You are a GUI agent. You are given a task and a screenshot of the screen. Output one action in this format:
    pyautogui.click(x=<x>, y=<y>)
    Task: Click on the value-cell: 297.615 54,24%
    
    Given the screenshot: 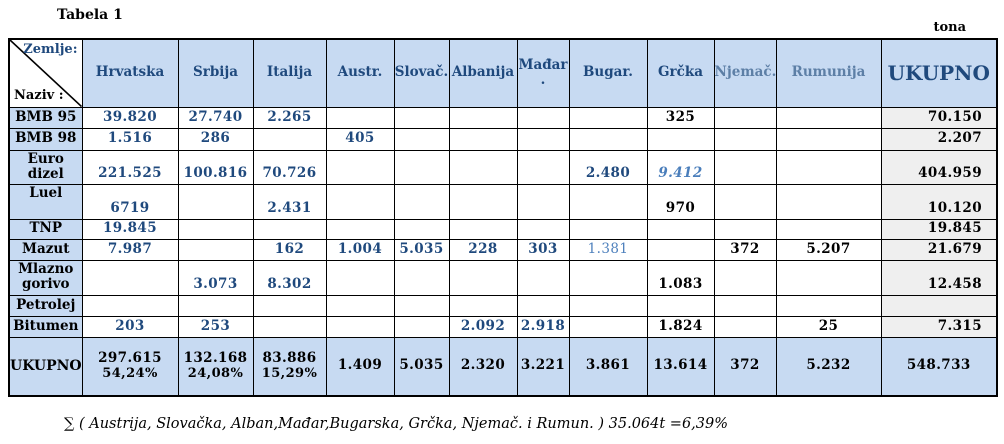 What is the action you would take?
    pyautogui.click(x=130, y=366)
    